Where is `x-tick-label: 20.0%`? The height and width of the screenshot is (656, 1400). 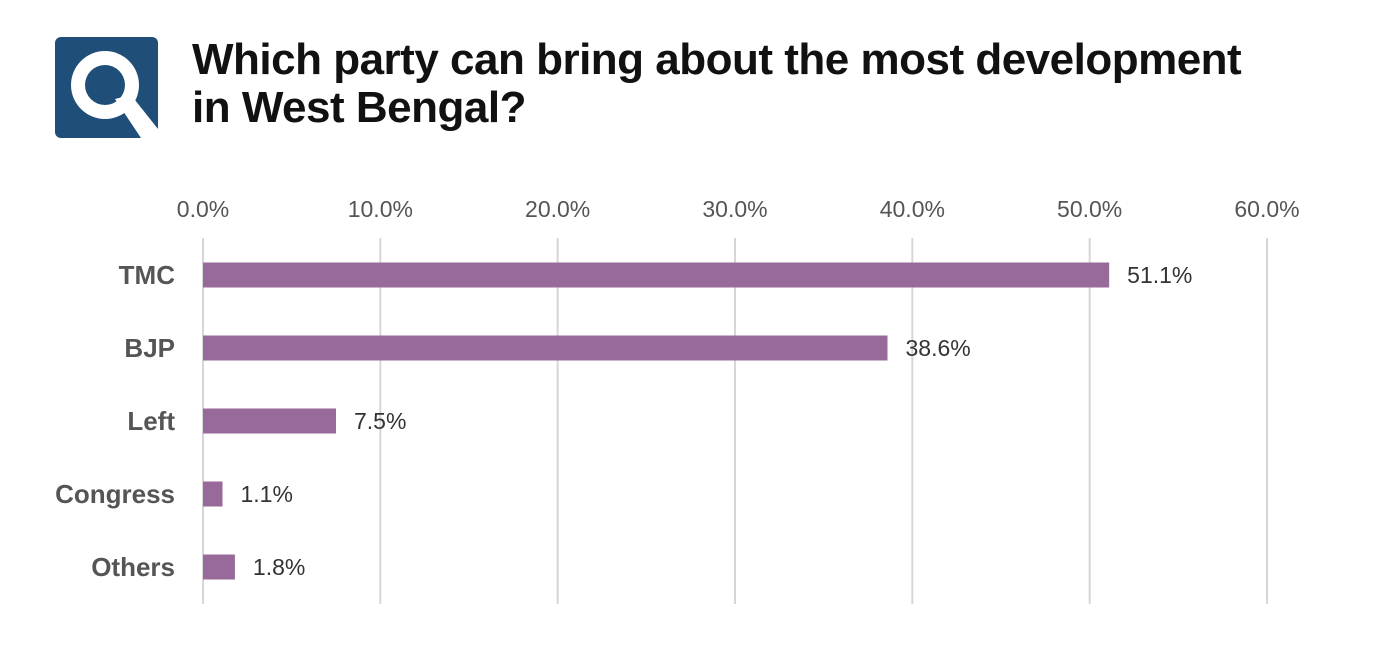 x-tick-label: 20.0% is located at coordinates (557, 209).